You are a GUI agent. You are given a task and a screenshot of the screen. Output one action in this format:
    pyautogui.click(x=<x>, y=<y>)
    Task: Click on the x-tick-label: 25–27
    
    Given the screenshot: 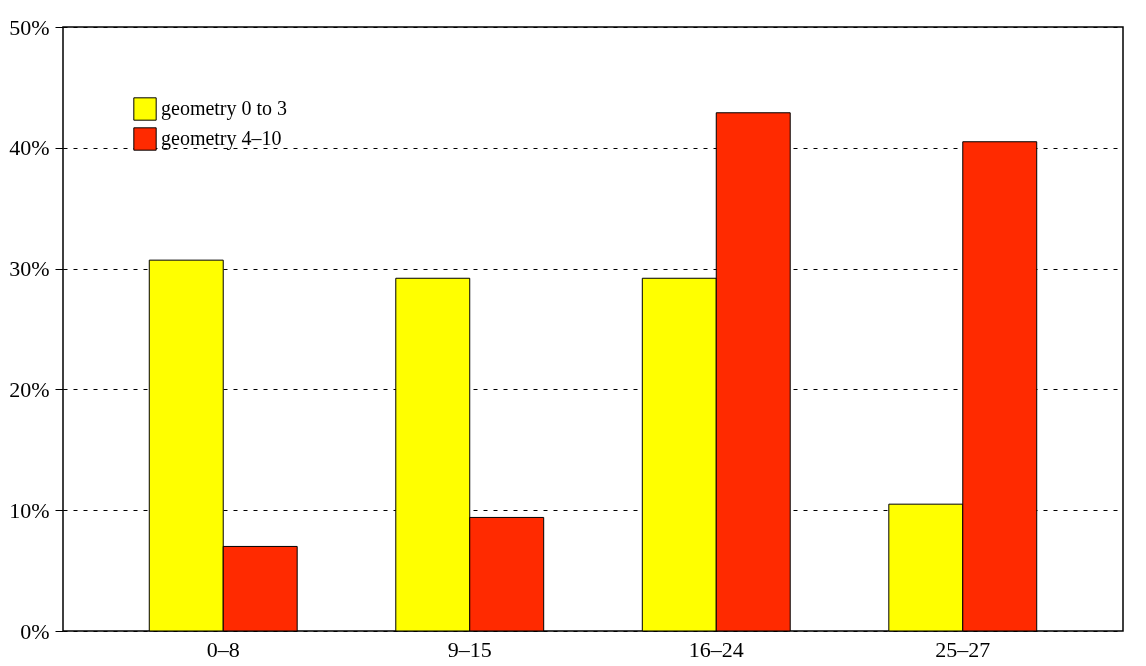 What is the action you would take?
    pyautogui.click(x=963, y=649)
    